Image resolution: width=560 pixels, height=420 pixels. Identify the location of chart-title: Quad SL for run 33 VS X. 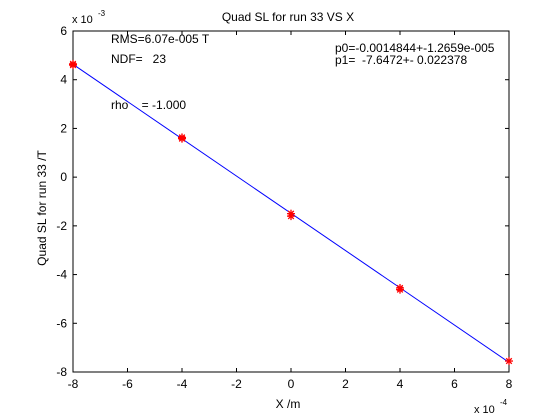
(288, 17).